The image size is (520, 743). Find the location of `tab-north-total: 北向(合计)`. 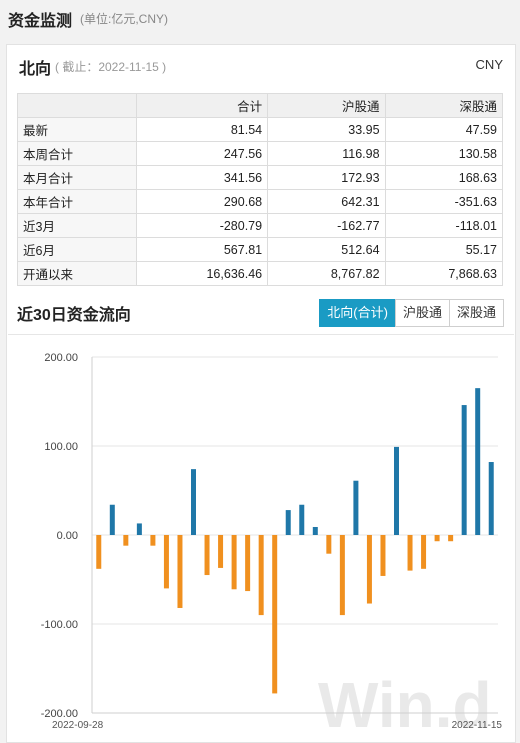

tab-north-total: 北向(合计) is located at coordinates (357, 313).